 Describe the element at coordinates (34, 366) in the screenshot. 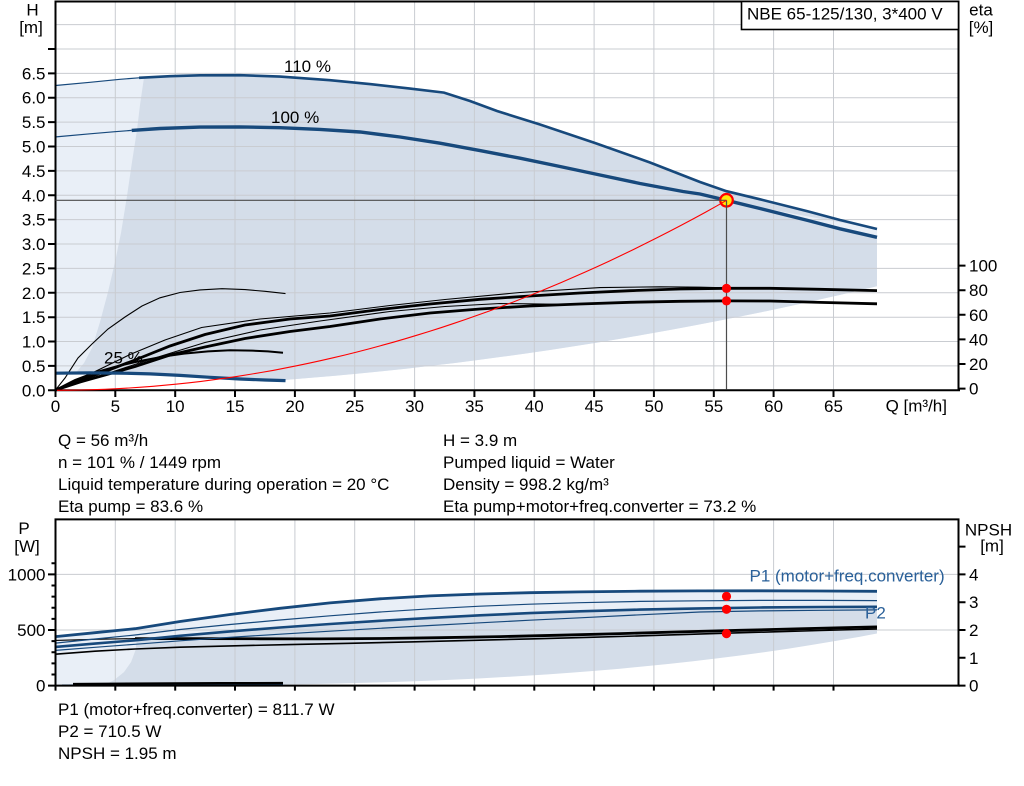

I see `svg-text: 0.5` at that location.